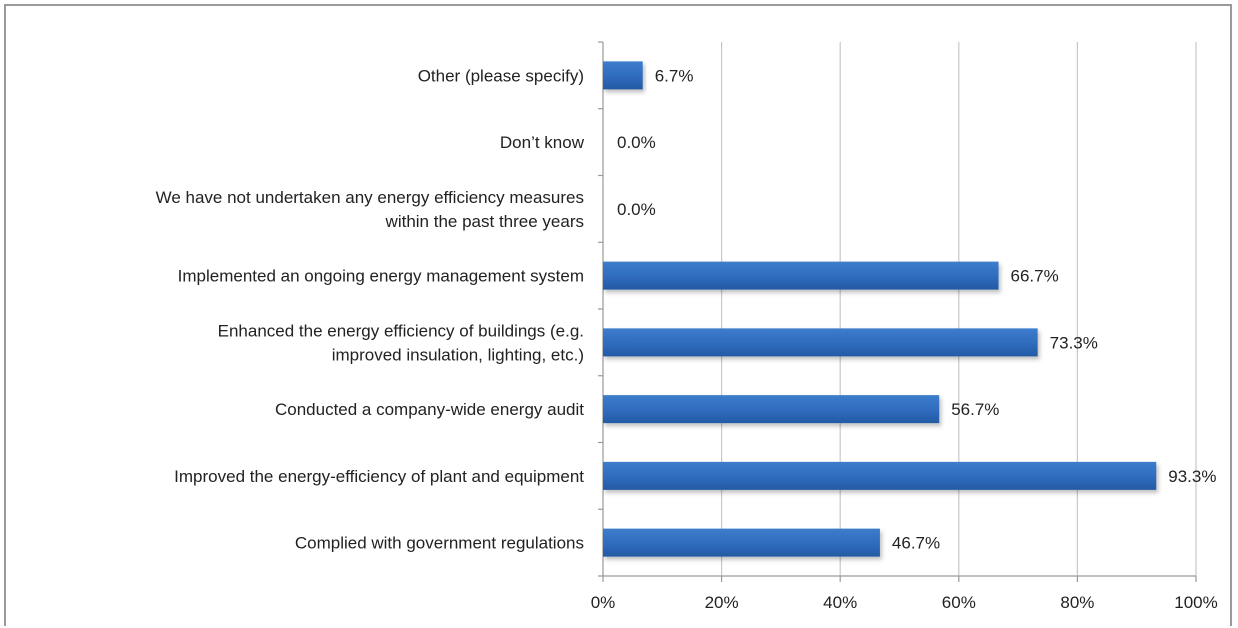  Describe the element at coordinates (603, 602) in the screenshot. I see `x-tick-label: 0%` at that location.